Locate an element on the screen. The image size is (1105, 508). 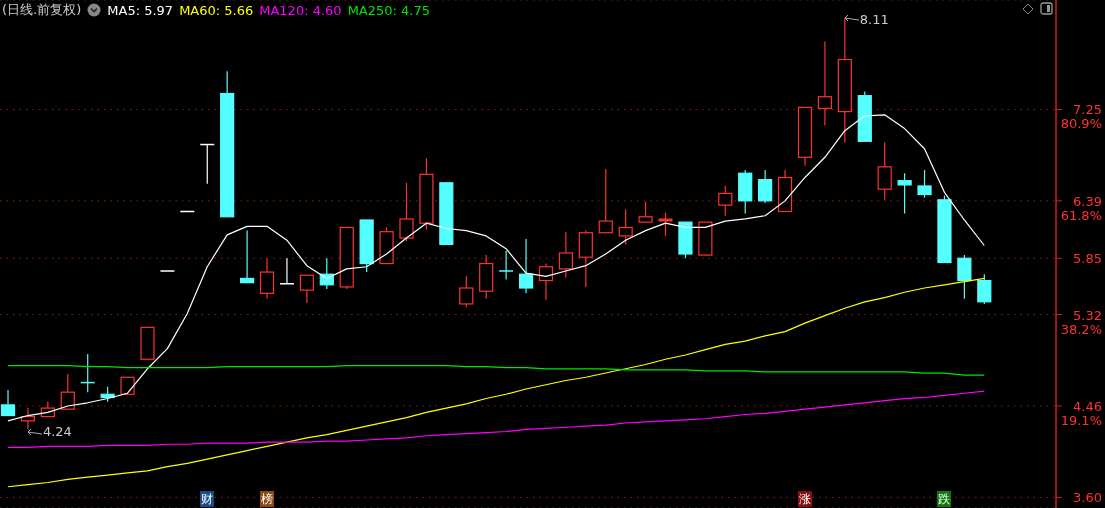
annotation: 跌 is located at coordinates (944, 499).